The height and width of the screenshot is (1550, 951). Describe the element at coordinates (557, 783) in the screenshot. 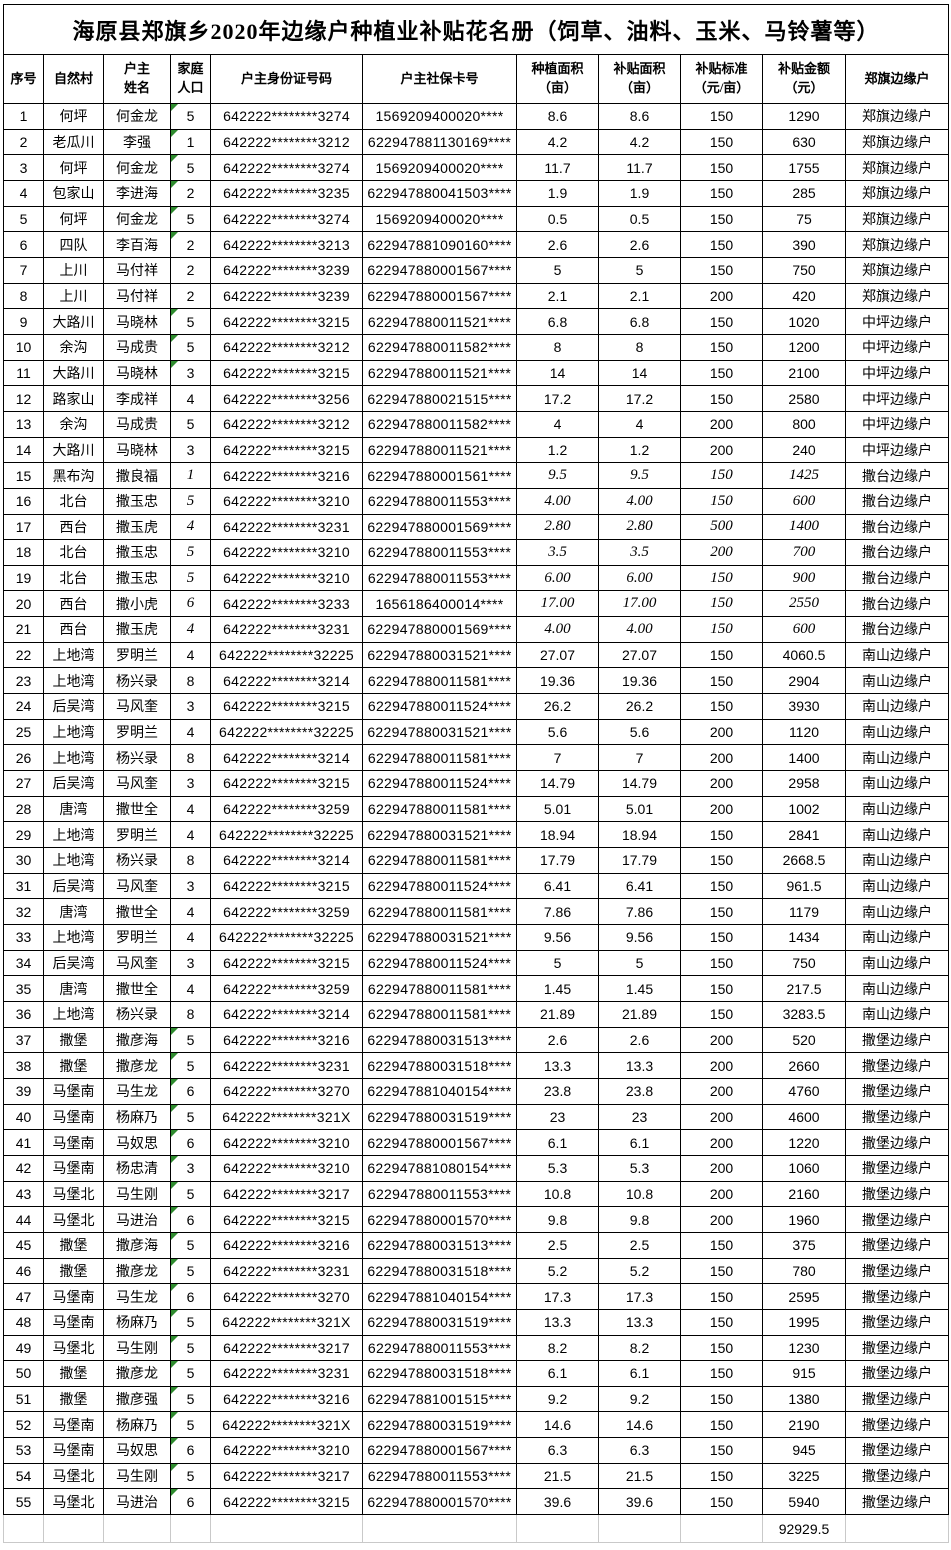

I see `cell-area: 14.79` at that location.